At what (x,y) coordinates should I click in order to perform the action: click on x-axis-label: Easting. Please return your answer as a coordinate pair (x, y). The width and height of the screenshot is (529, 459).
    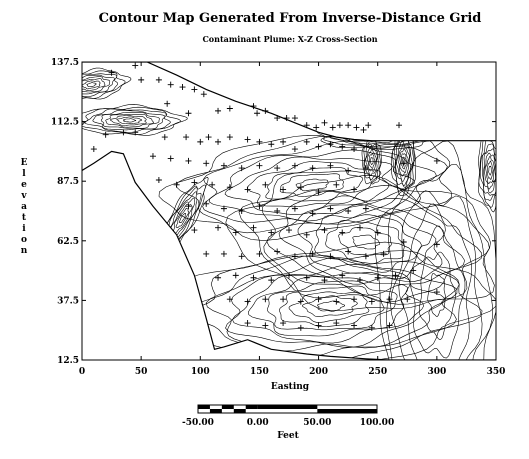
    Looking at the image, I should click on (290, 387).